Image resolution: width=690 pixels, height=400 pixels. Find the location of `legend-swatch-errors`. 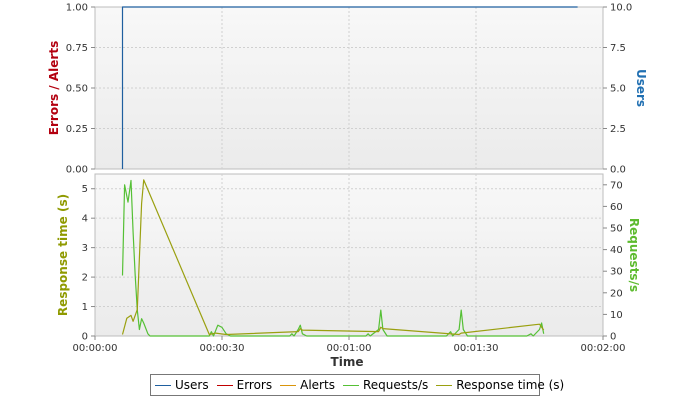

legend-swatch-errors is located at coordinates (224, 385).